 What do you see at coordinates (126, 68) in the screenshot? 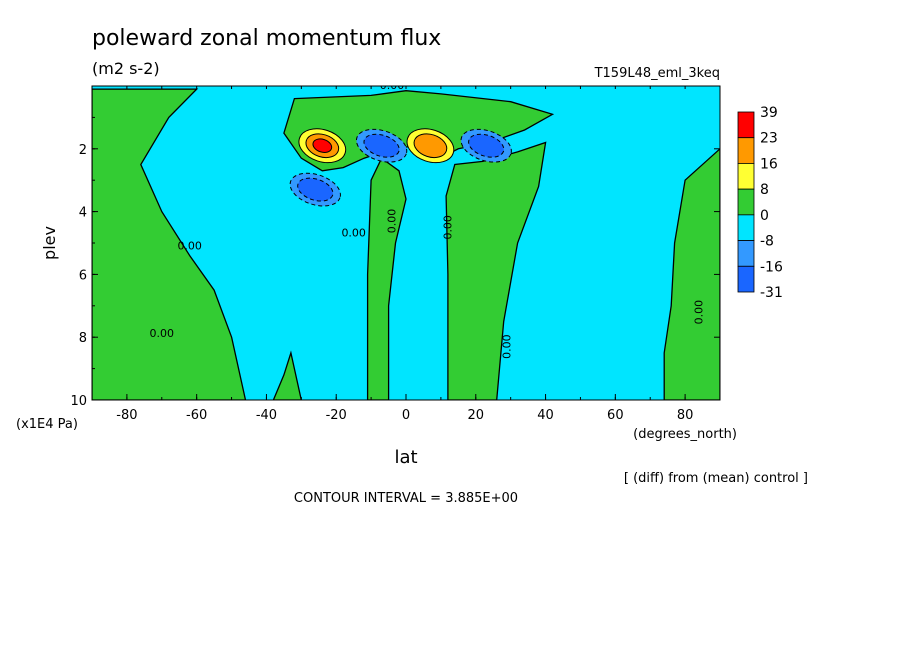
I see `chart-subtitle: (m2 s-2)` at bounding box center [126, 68].